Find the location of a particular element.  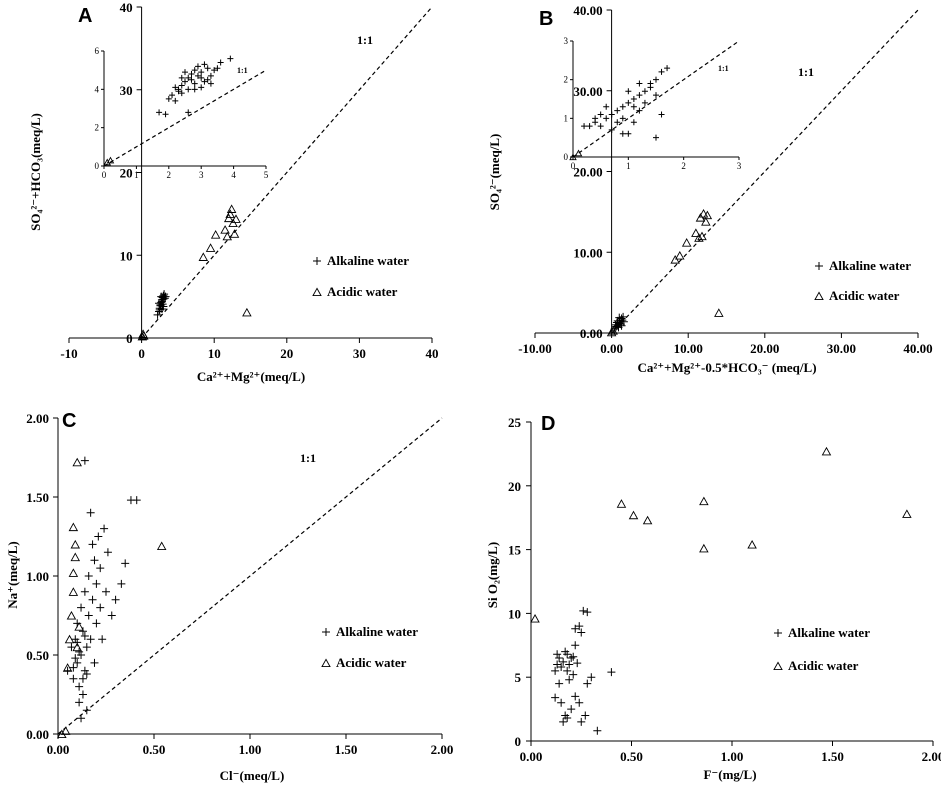

x-tick-label: 30 is located at coordinates (359, 353).